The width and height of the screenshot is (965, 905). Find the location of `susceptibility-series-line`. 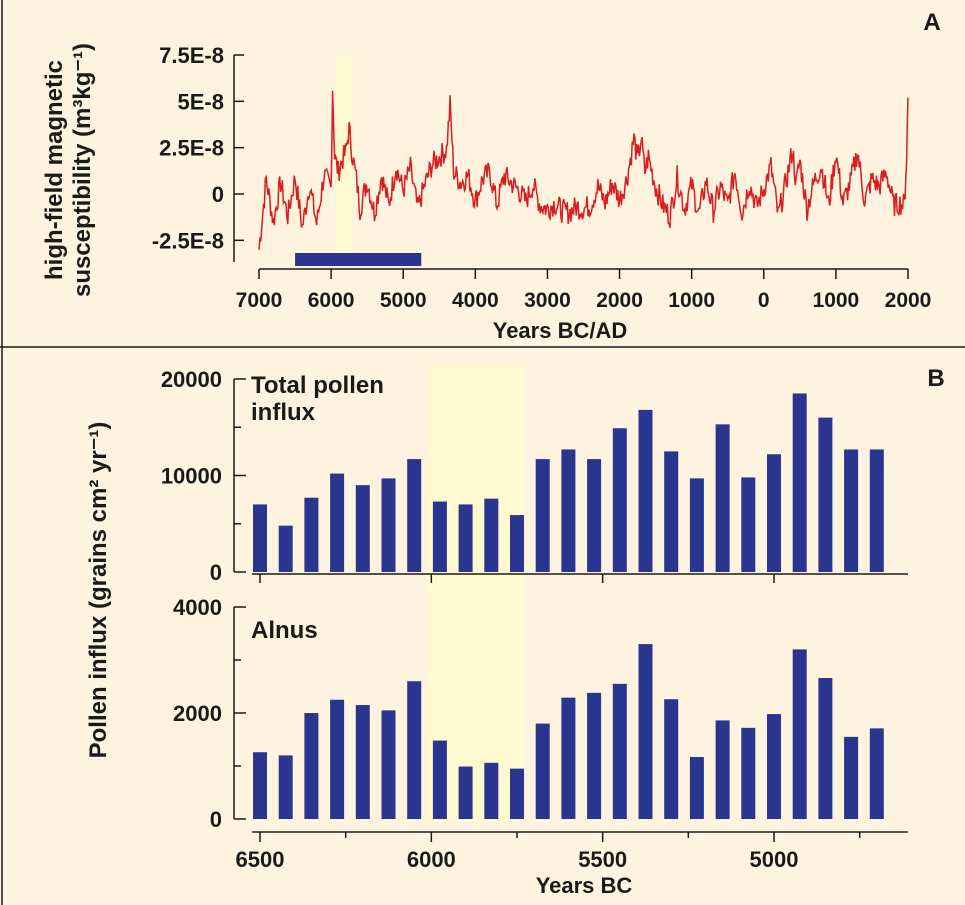

susceptibility-series-line is located at coordinates (583, 170).